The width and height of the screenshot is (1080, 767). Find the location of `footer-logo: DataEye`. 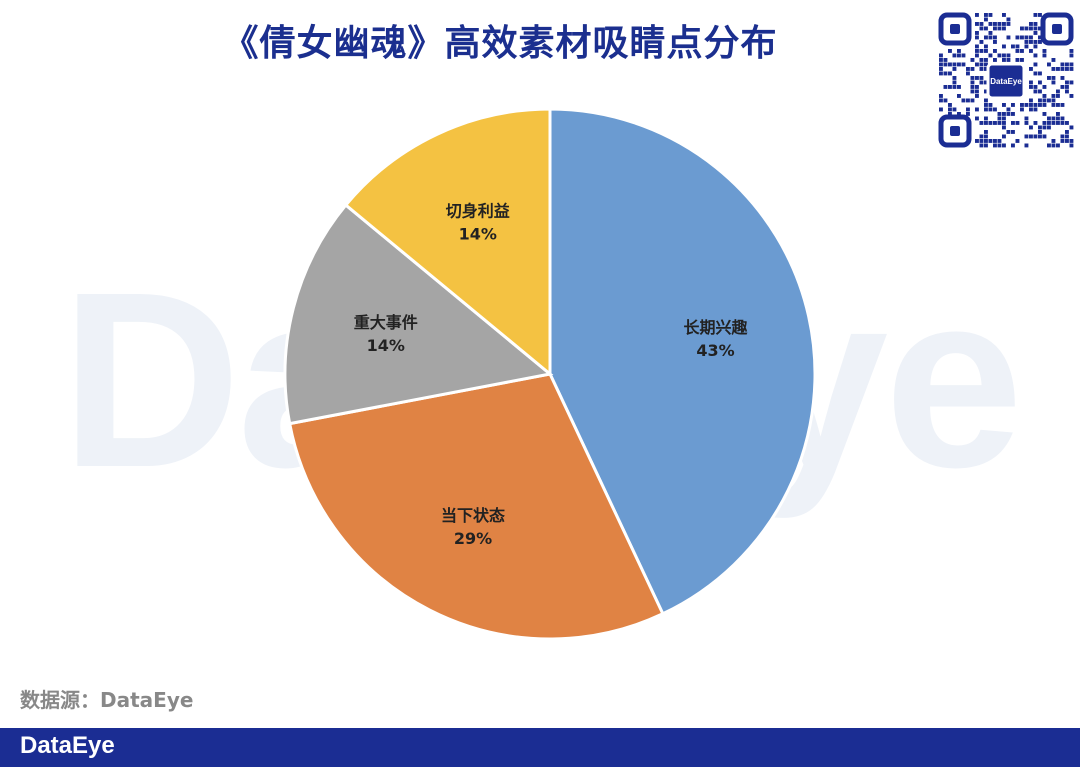

footer-logo: DataEye is located at coordinates (67, 745).